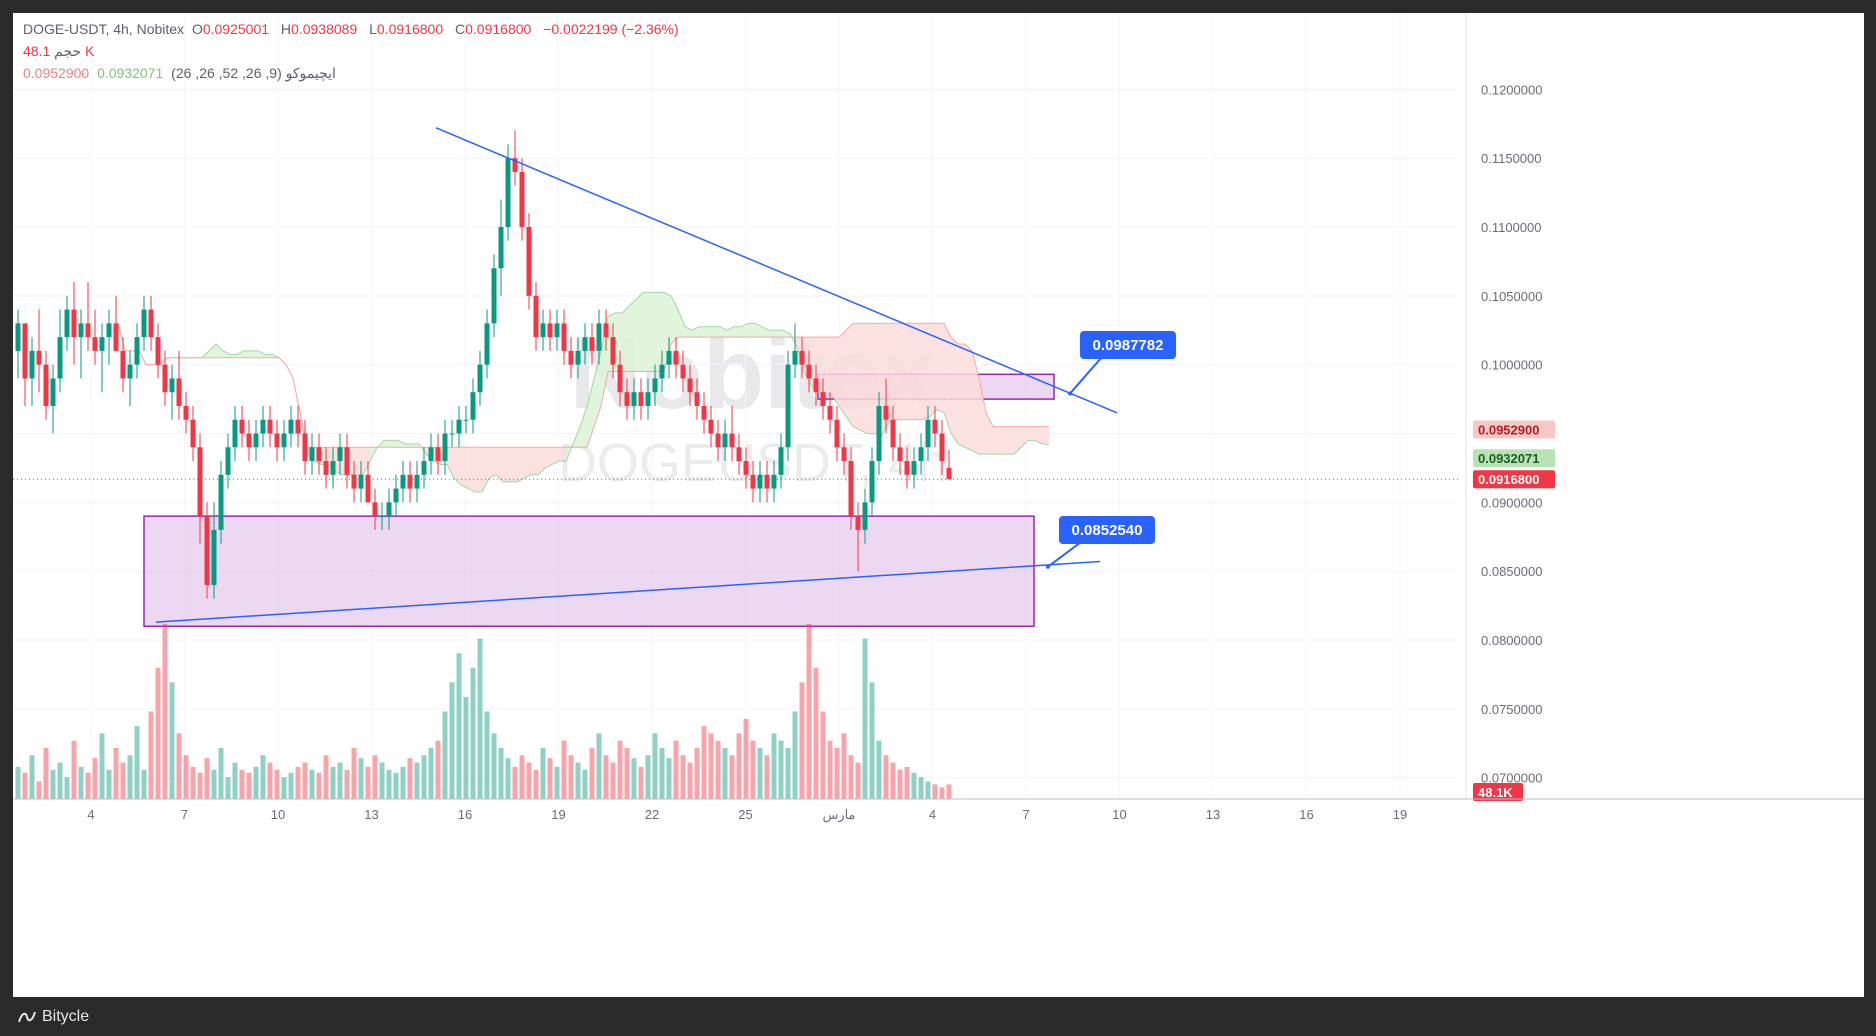  Describe the element at coordinates (27, 1017) in the screenshot. I see `bitycle-logo-icon` at that location.